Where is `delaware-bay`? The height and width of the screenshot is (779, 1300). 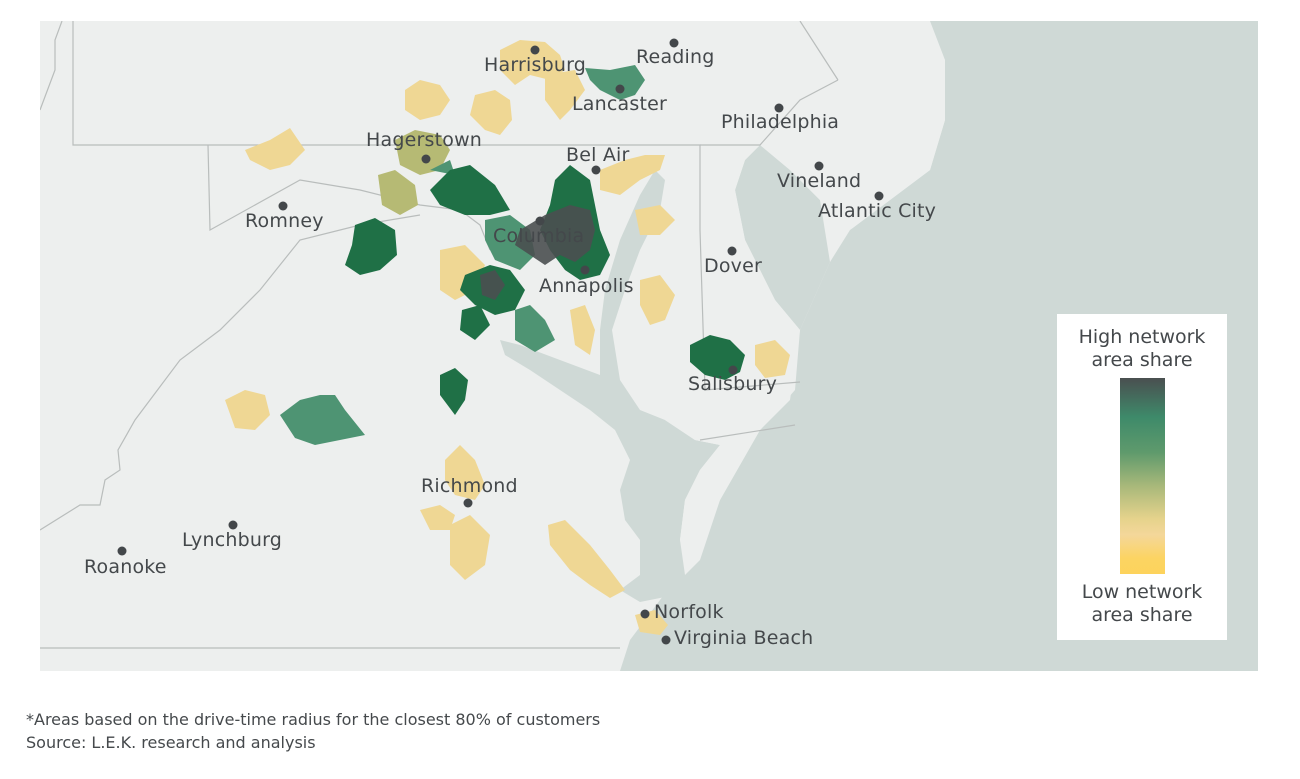
delaware-bay is located at coordinates (797, 237).